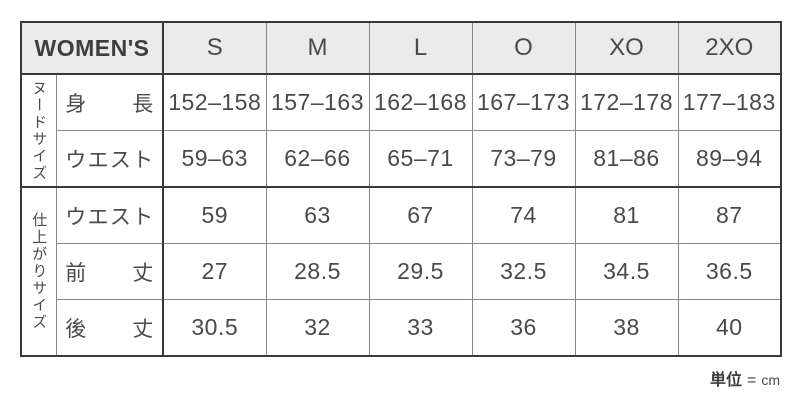 The image size is (800, 404). I want to click on value-cell: 172–178, so click(626, 102).